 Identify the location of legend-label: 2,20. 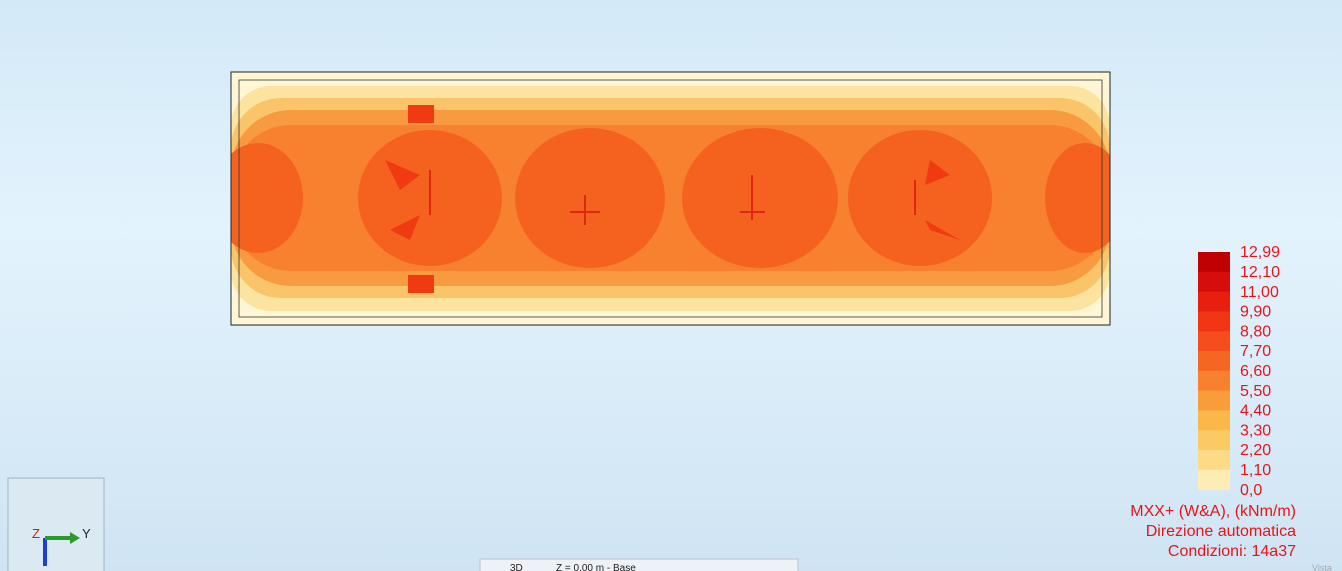
(1255, 450).